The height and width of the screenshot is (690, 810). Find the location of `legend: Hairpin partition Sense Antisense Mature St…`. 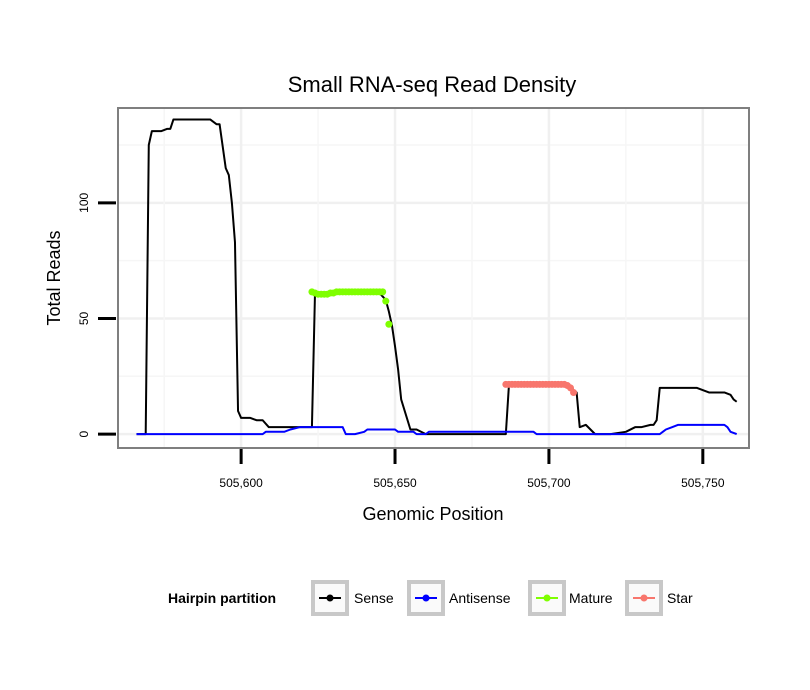

legend: Hairpin partition Sense Antisense Mature St… is located at coordinates (430, 598).